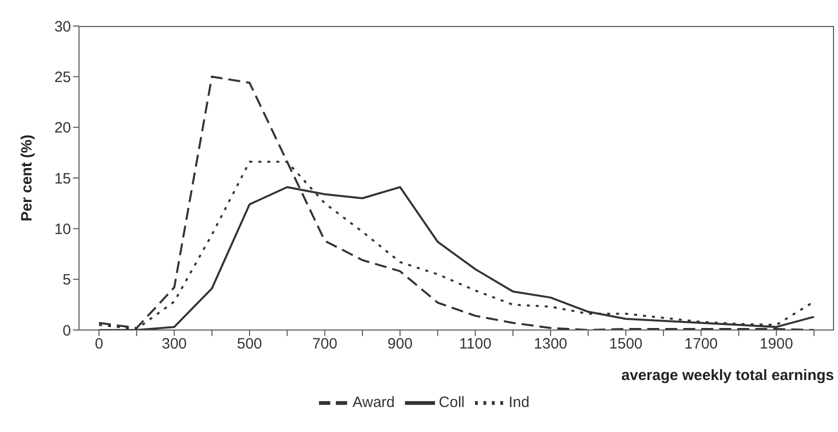 The width and height of the screenshot is (838, 432). I want to click on x-tick-label: 0, so click(99, 344).